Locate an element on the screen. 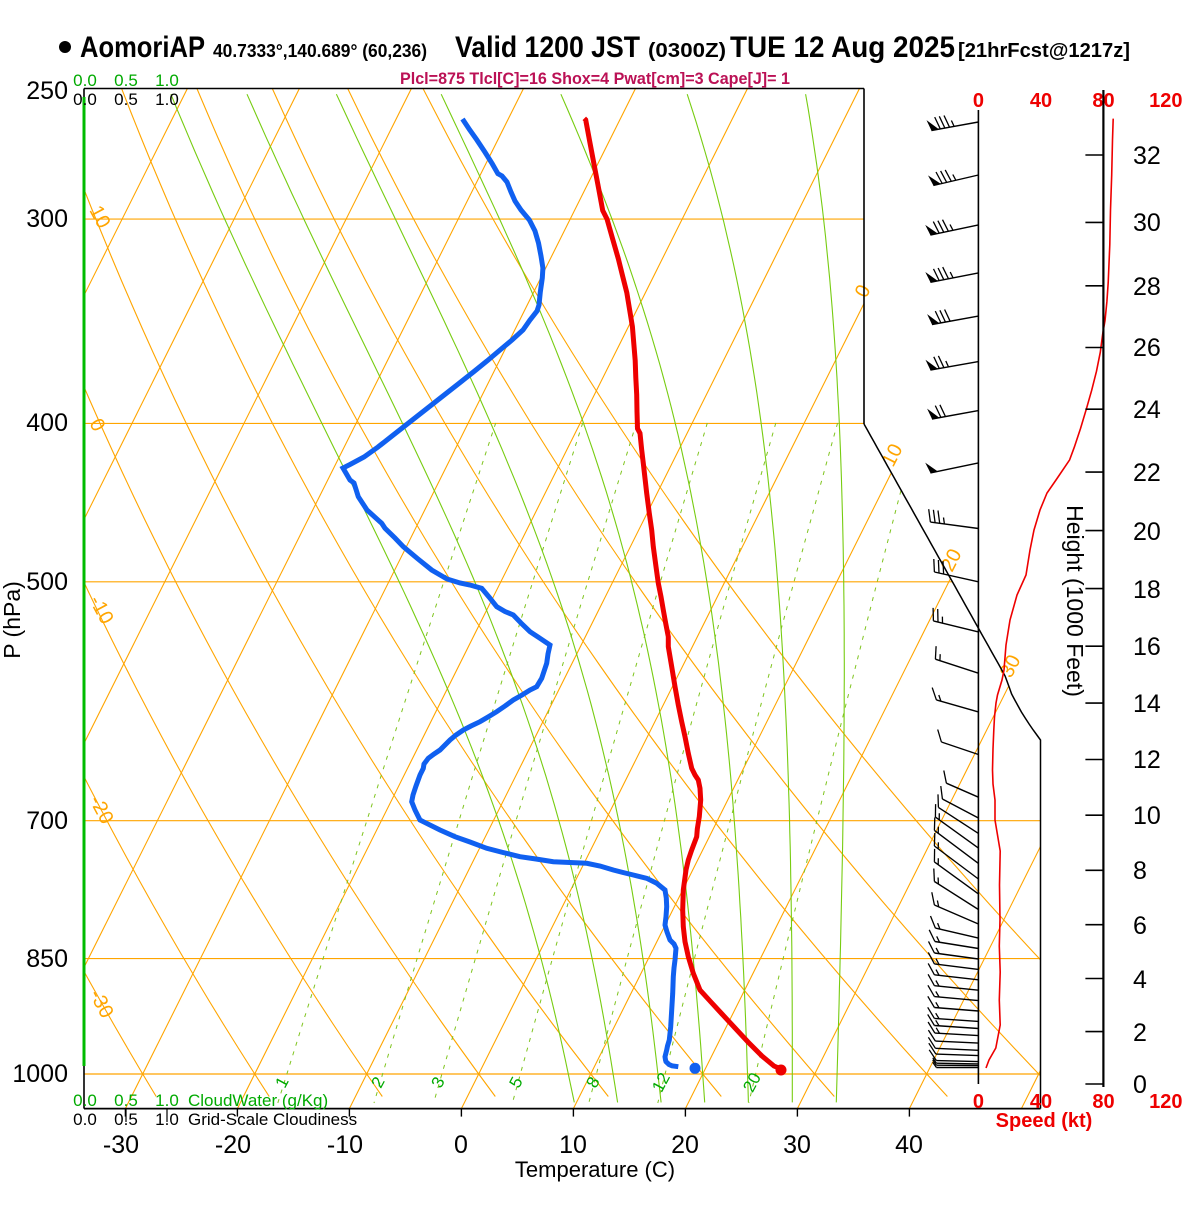 The width and height of the screenshot is (1200, 1205). svg-text: AomoriAP is located at coordinates (142, 47).